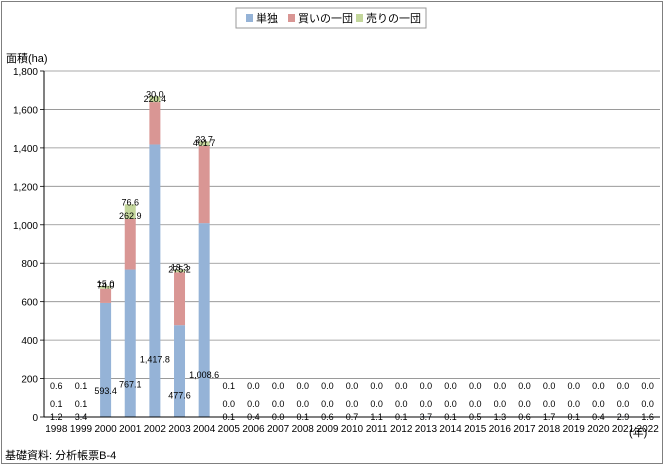 Image resolution: width=664 pixels, height=465 pixels. Describe the element at coordinates (648, 429) in the screenshot. I see `x-tick-label: 2022` at that location.